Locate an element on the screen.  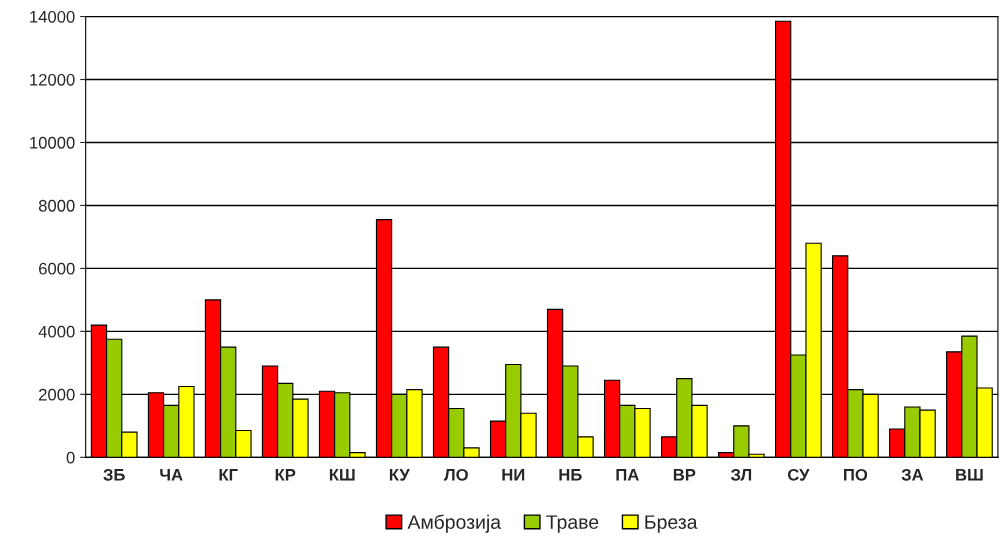
x-tick-label: ЗЛ is located at coordinates (741, 474).